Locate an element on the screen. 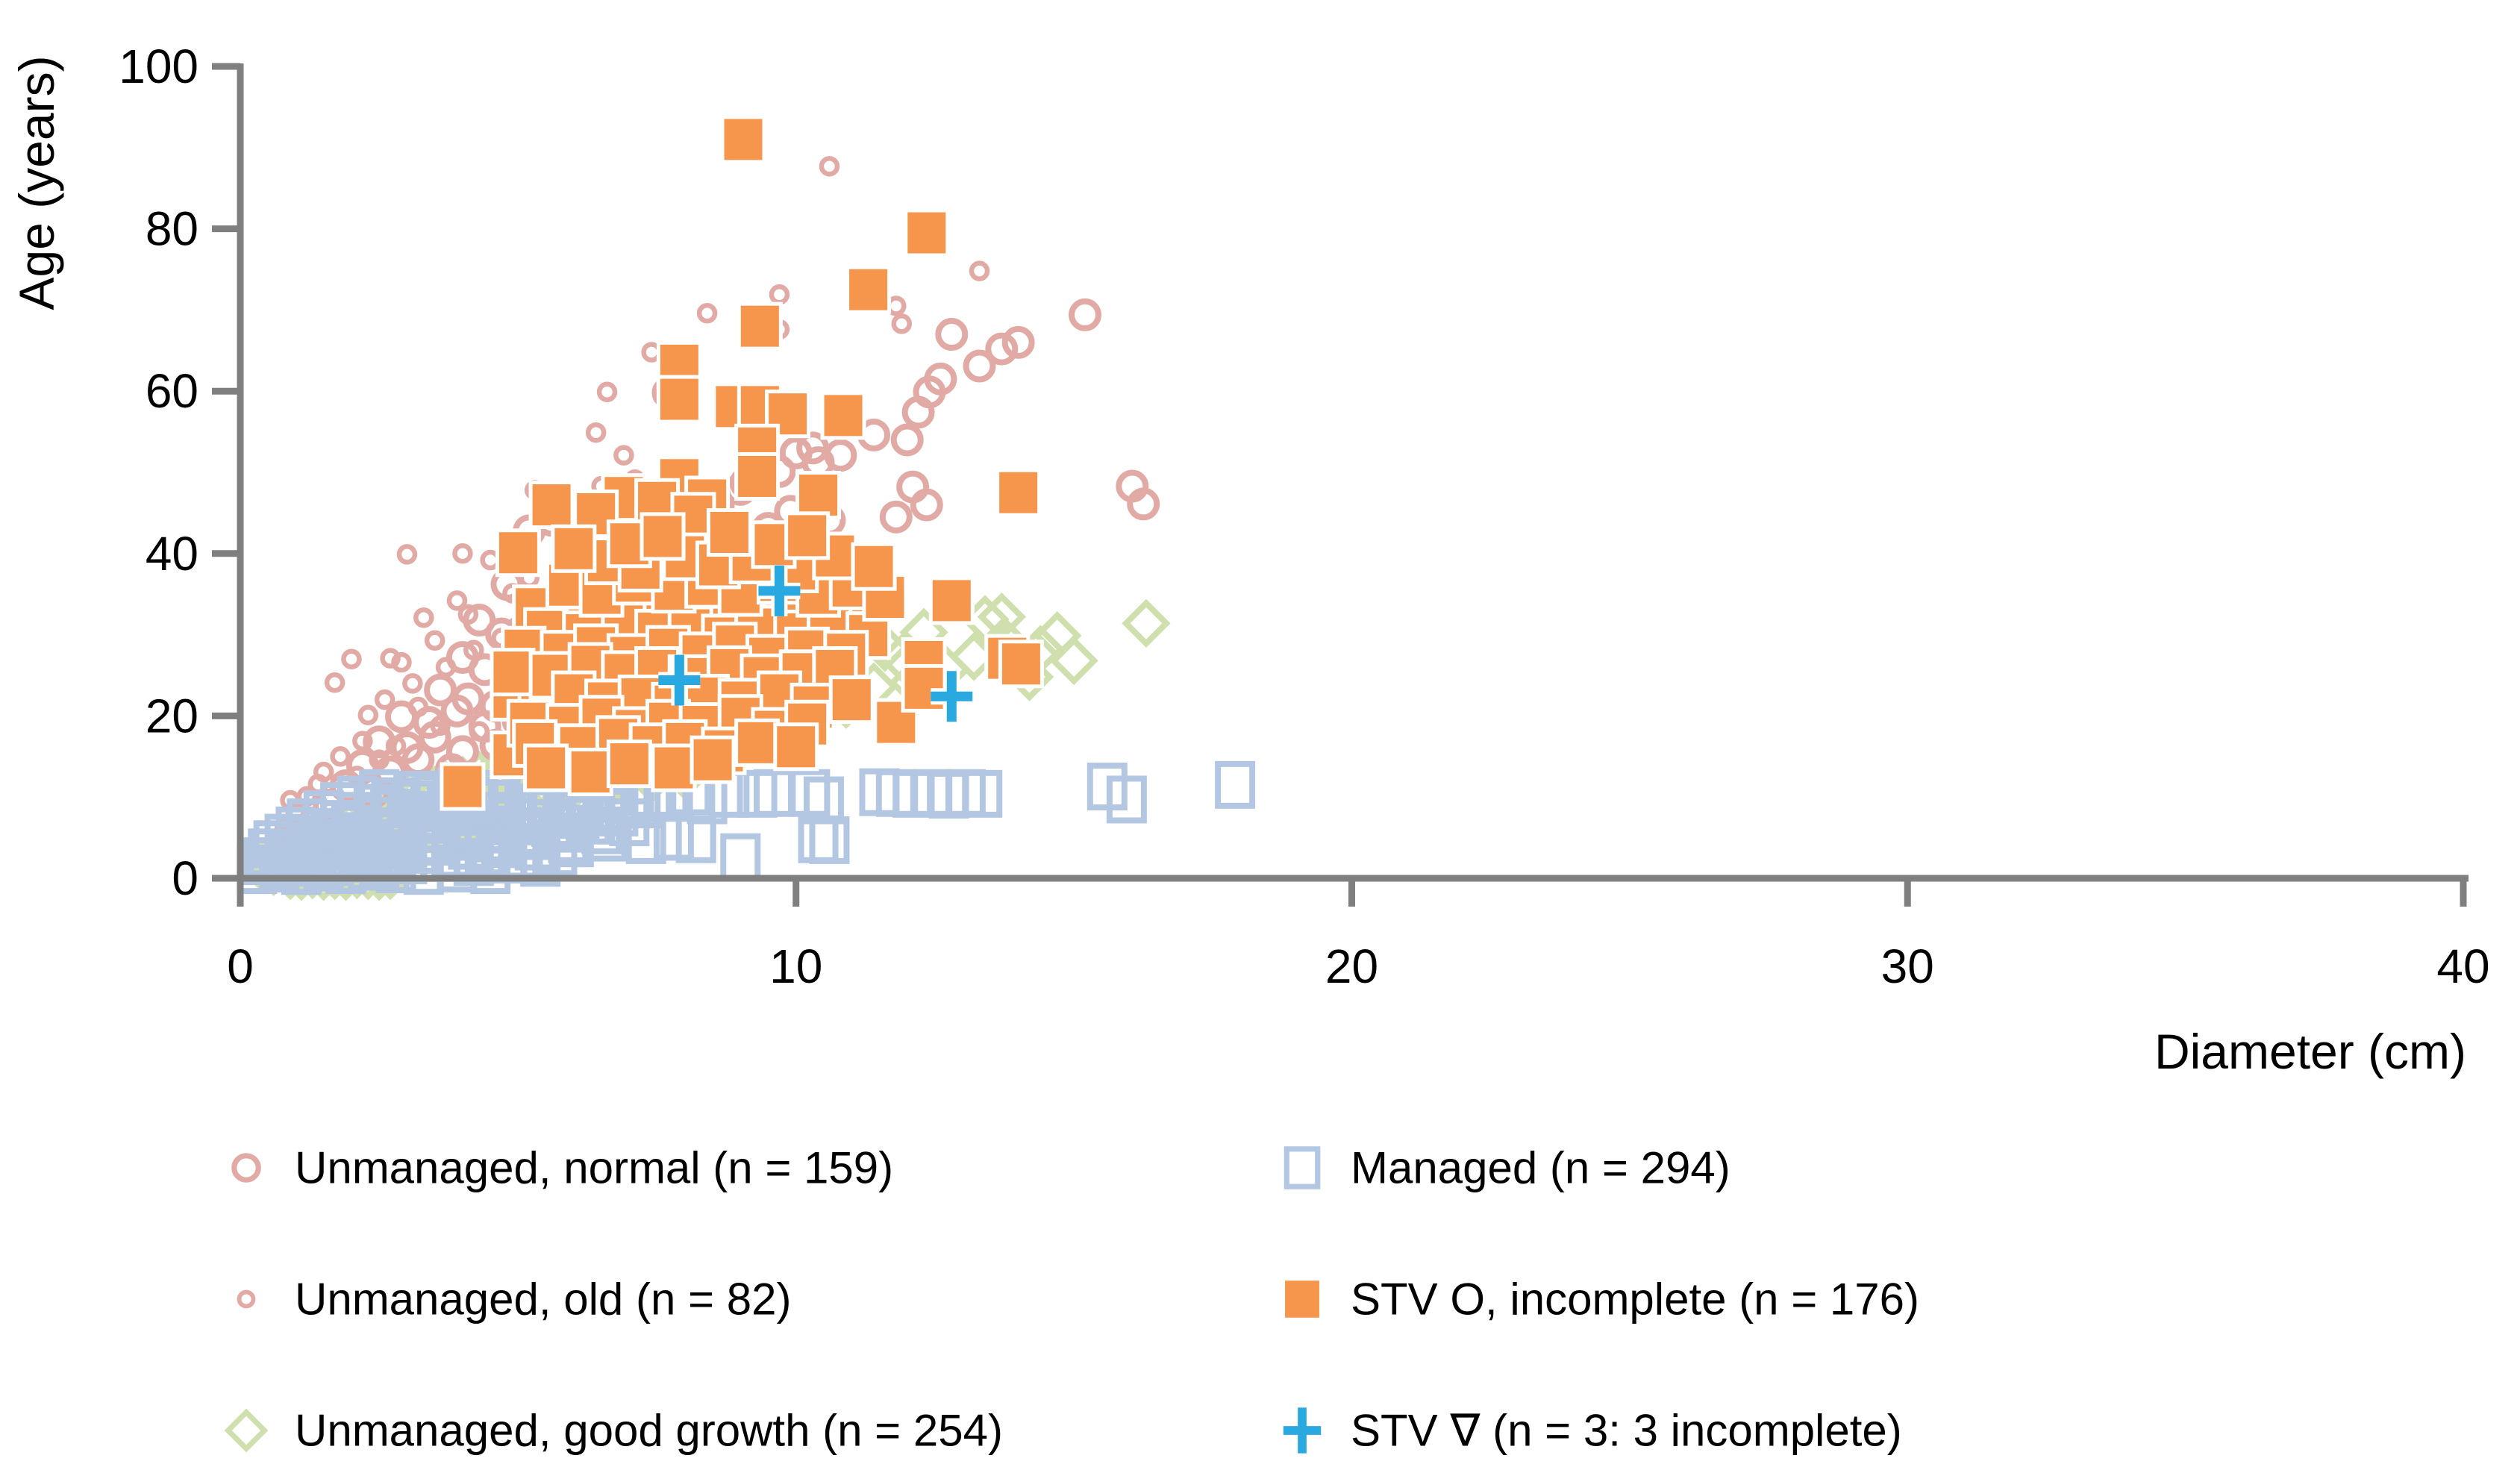 Image resolution: width=2520 pixels, height=1473 pixels. x-tick-label: 40 is located at coordinates (2462, 966).